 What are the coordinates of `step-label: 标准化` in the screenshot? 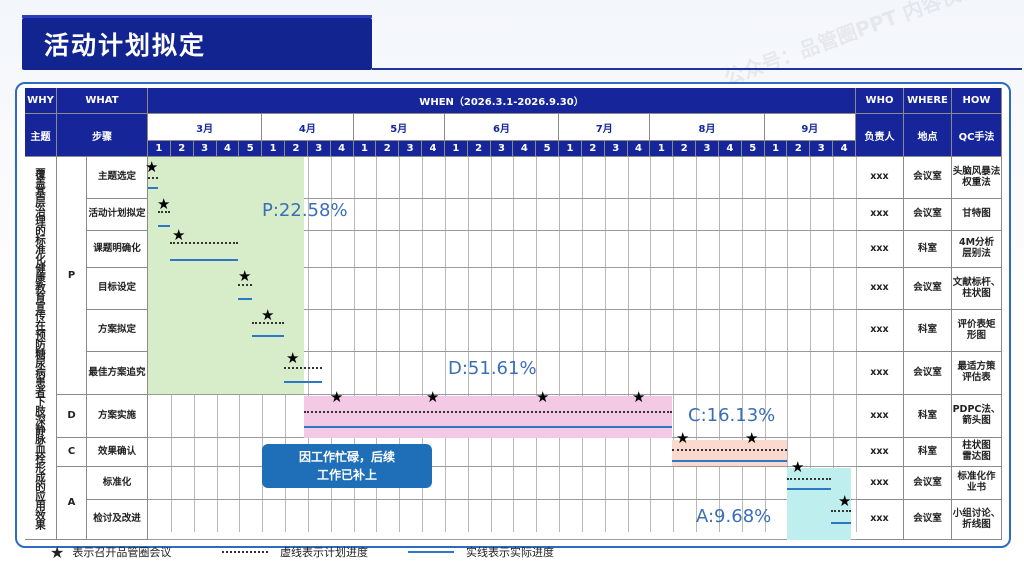 It's located at (117, 483).